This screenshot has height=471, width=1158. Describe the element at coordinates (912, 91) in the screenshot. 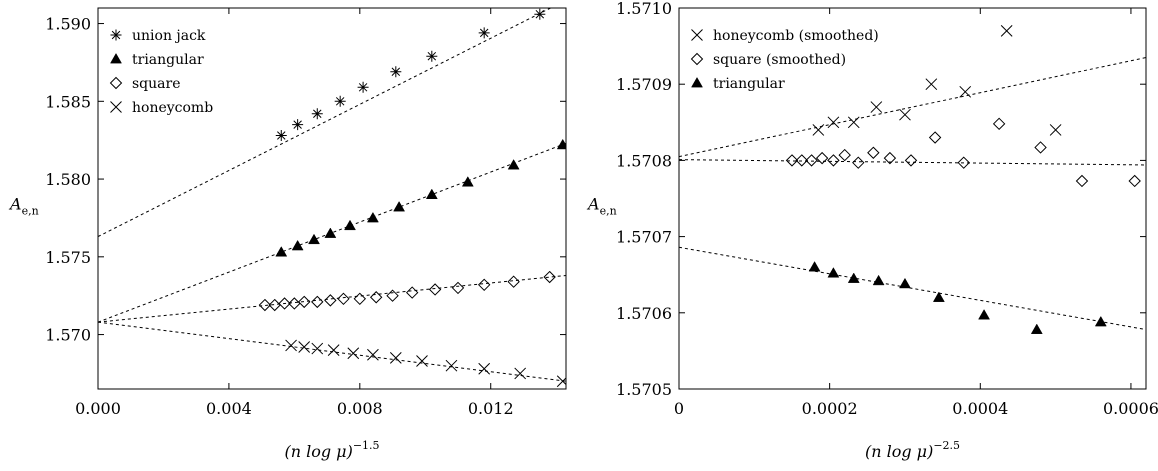

I see `series-honeycomb-smoothed-` at that location.